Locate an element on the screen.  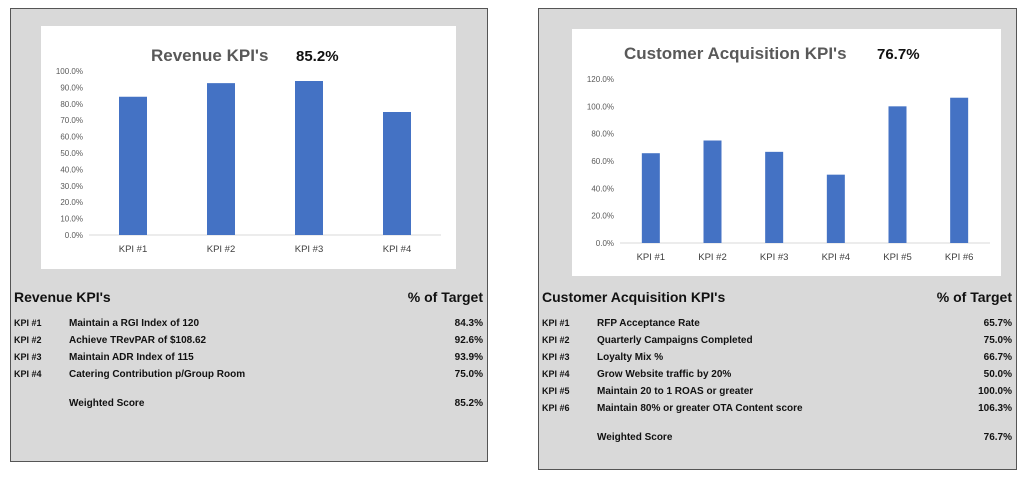
chart-title: Revenue KPI's is located at coordinates (209, 55).